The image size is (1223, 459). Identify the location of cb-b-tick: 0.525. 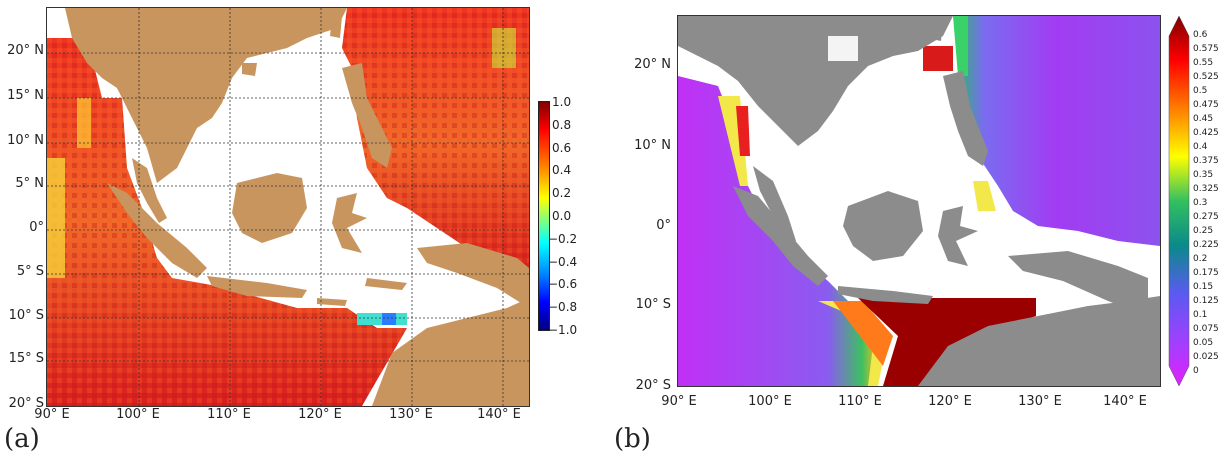
(1206, 77).